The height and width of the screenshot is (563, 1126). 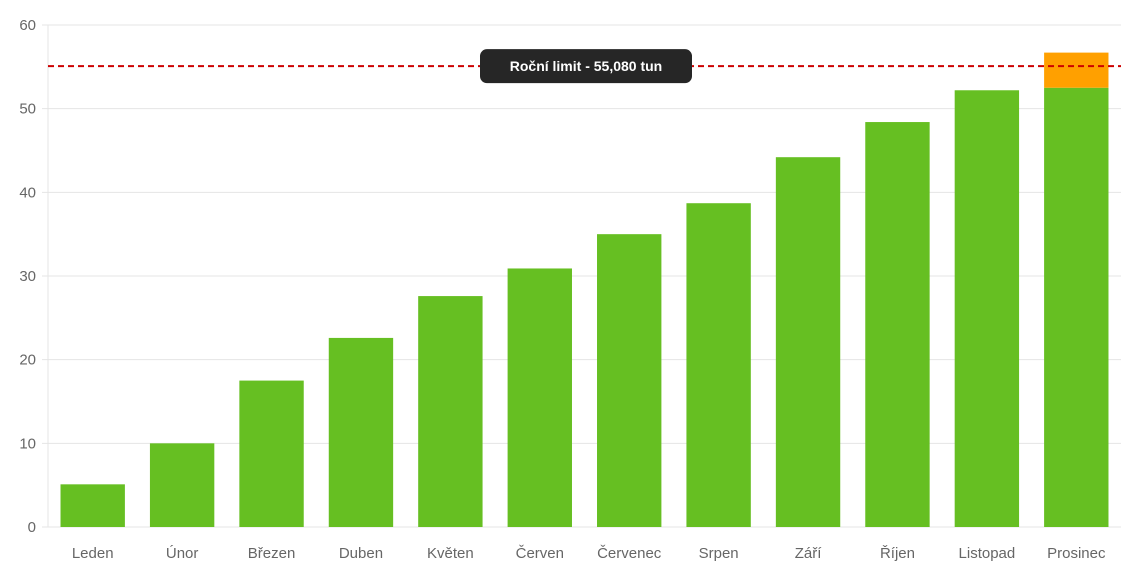 What do you see at coordinates (27, 192) in the screenshot?
I see `y-tick-label: 40` at bounding box center [27, 192].